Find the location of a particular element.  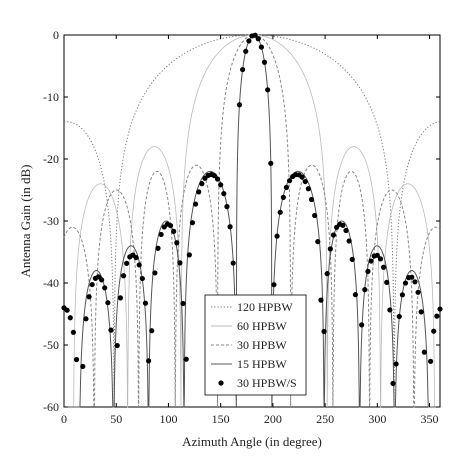

x-tick-label: 300 is located at coordinates (377, 419).